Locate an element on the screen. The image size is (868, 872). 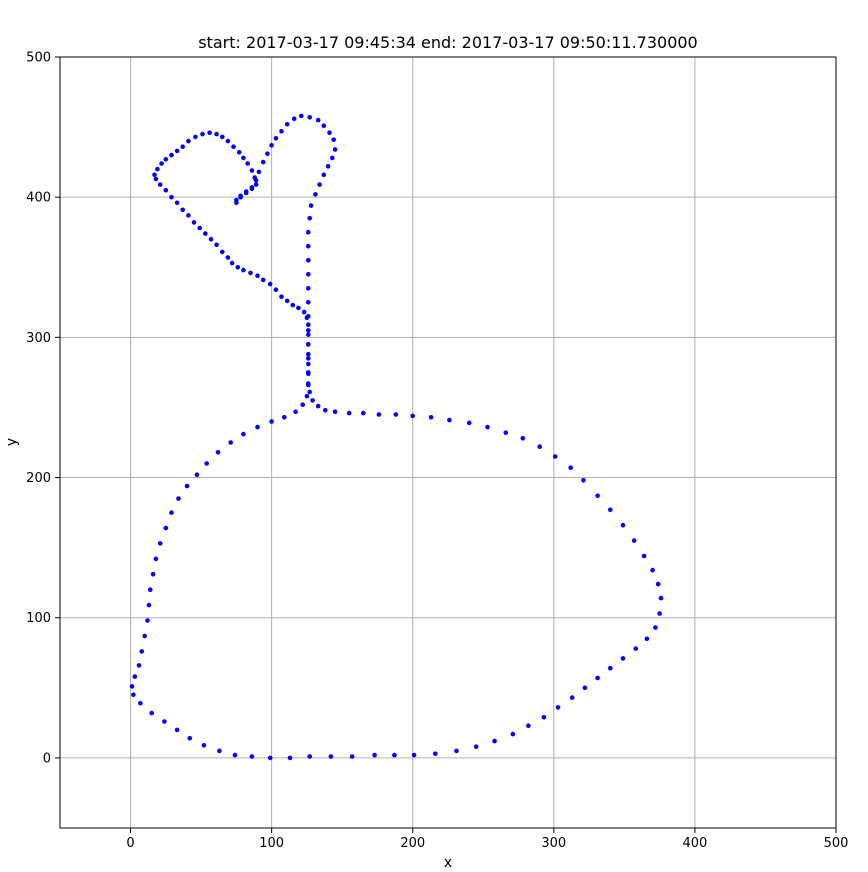
y-tick-label: 500 is located at coordinates (38, 58).